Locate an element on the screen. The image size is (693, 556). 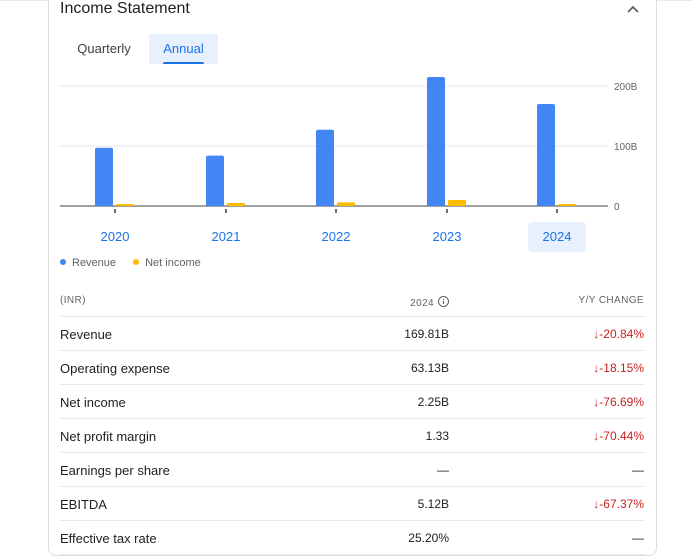
card-title: Income Statement is located at coordinates (125, 8).